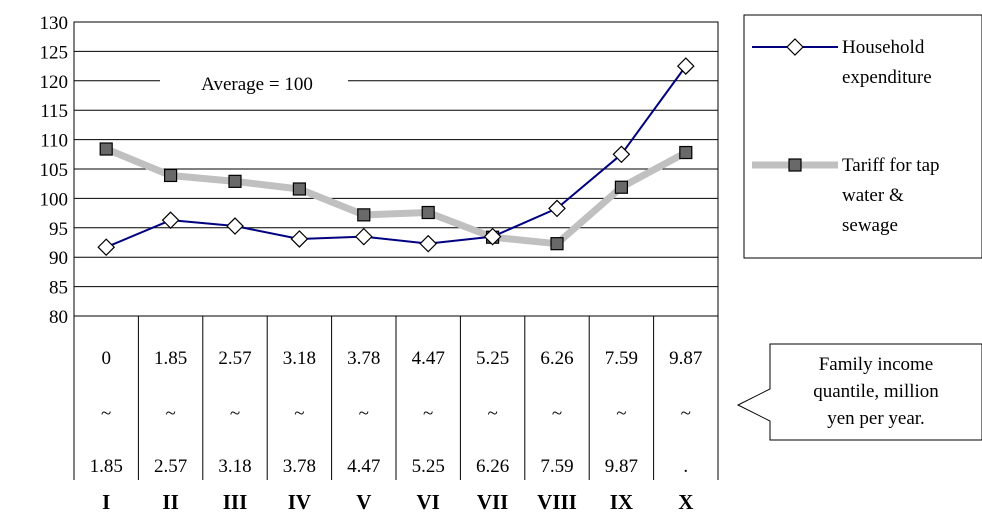 The image size is (982, 515). I want to click on income-range-high: 7.59, so click(556, 466).